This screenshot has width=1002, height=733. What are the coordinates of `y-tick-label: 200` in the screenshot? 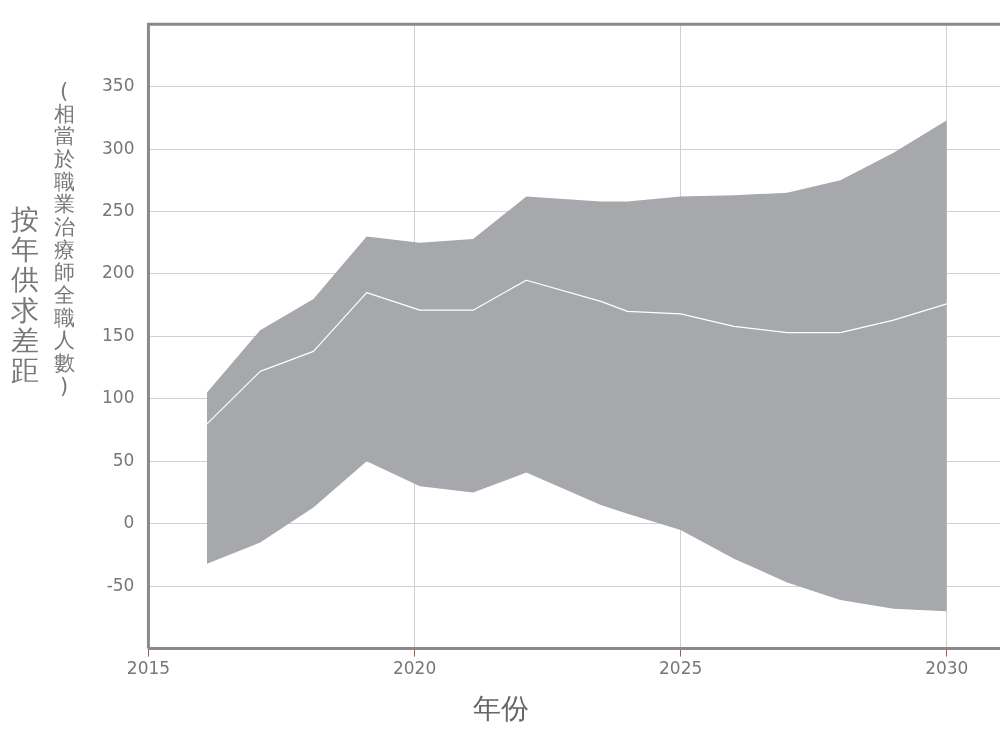 It's located at (118, 272).